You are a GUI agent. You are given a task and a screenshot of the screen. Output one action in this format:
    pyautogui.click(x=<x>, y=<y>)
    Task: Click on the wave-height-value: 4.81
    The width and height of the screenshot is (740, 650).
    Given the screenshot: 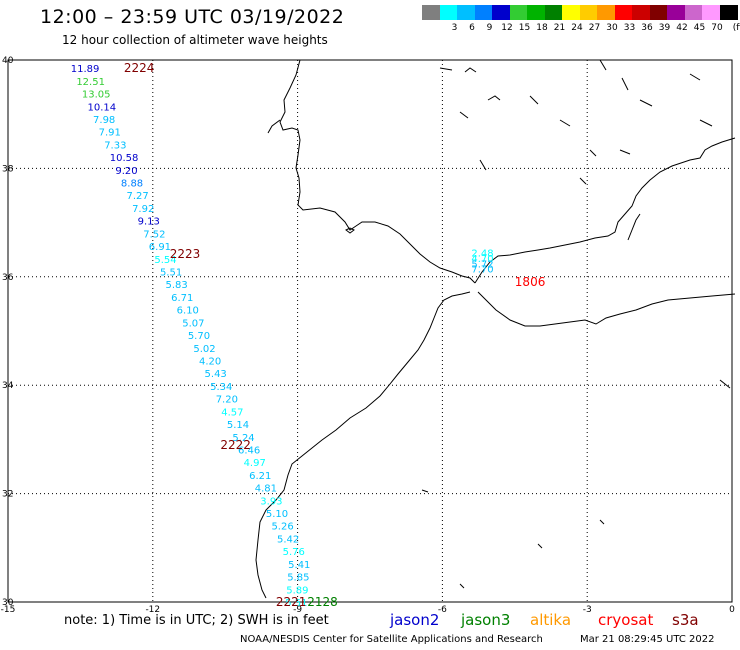 What is the action you would take?
    pyautogui.click(x=266, y=489)
    